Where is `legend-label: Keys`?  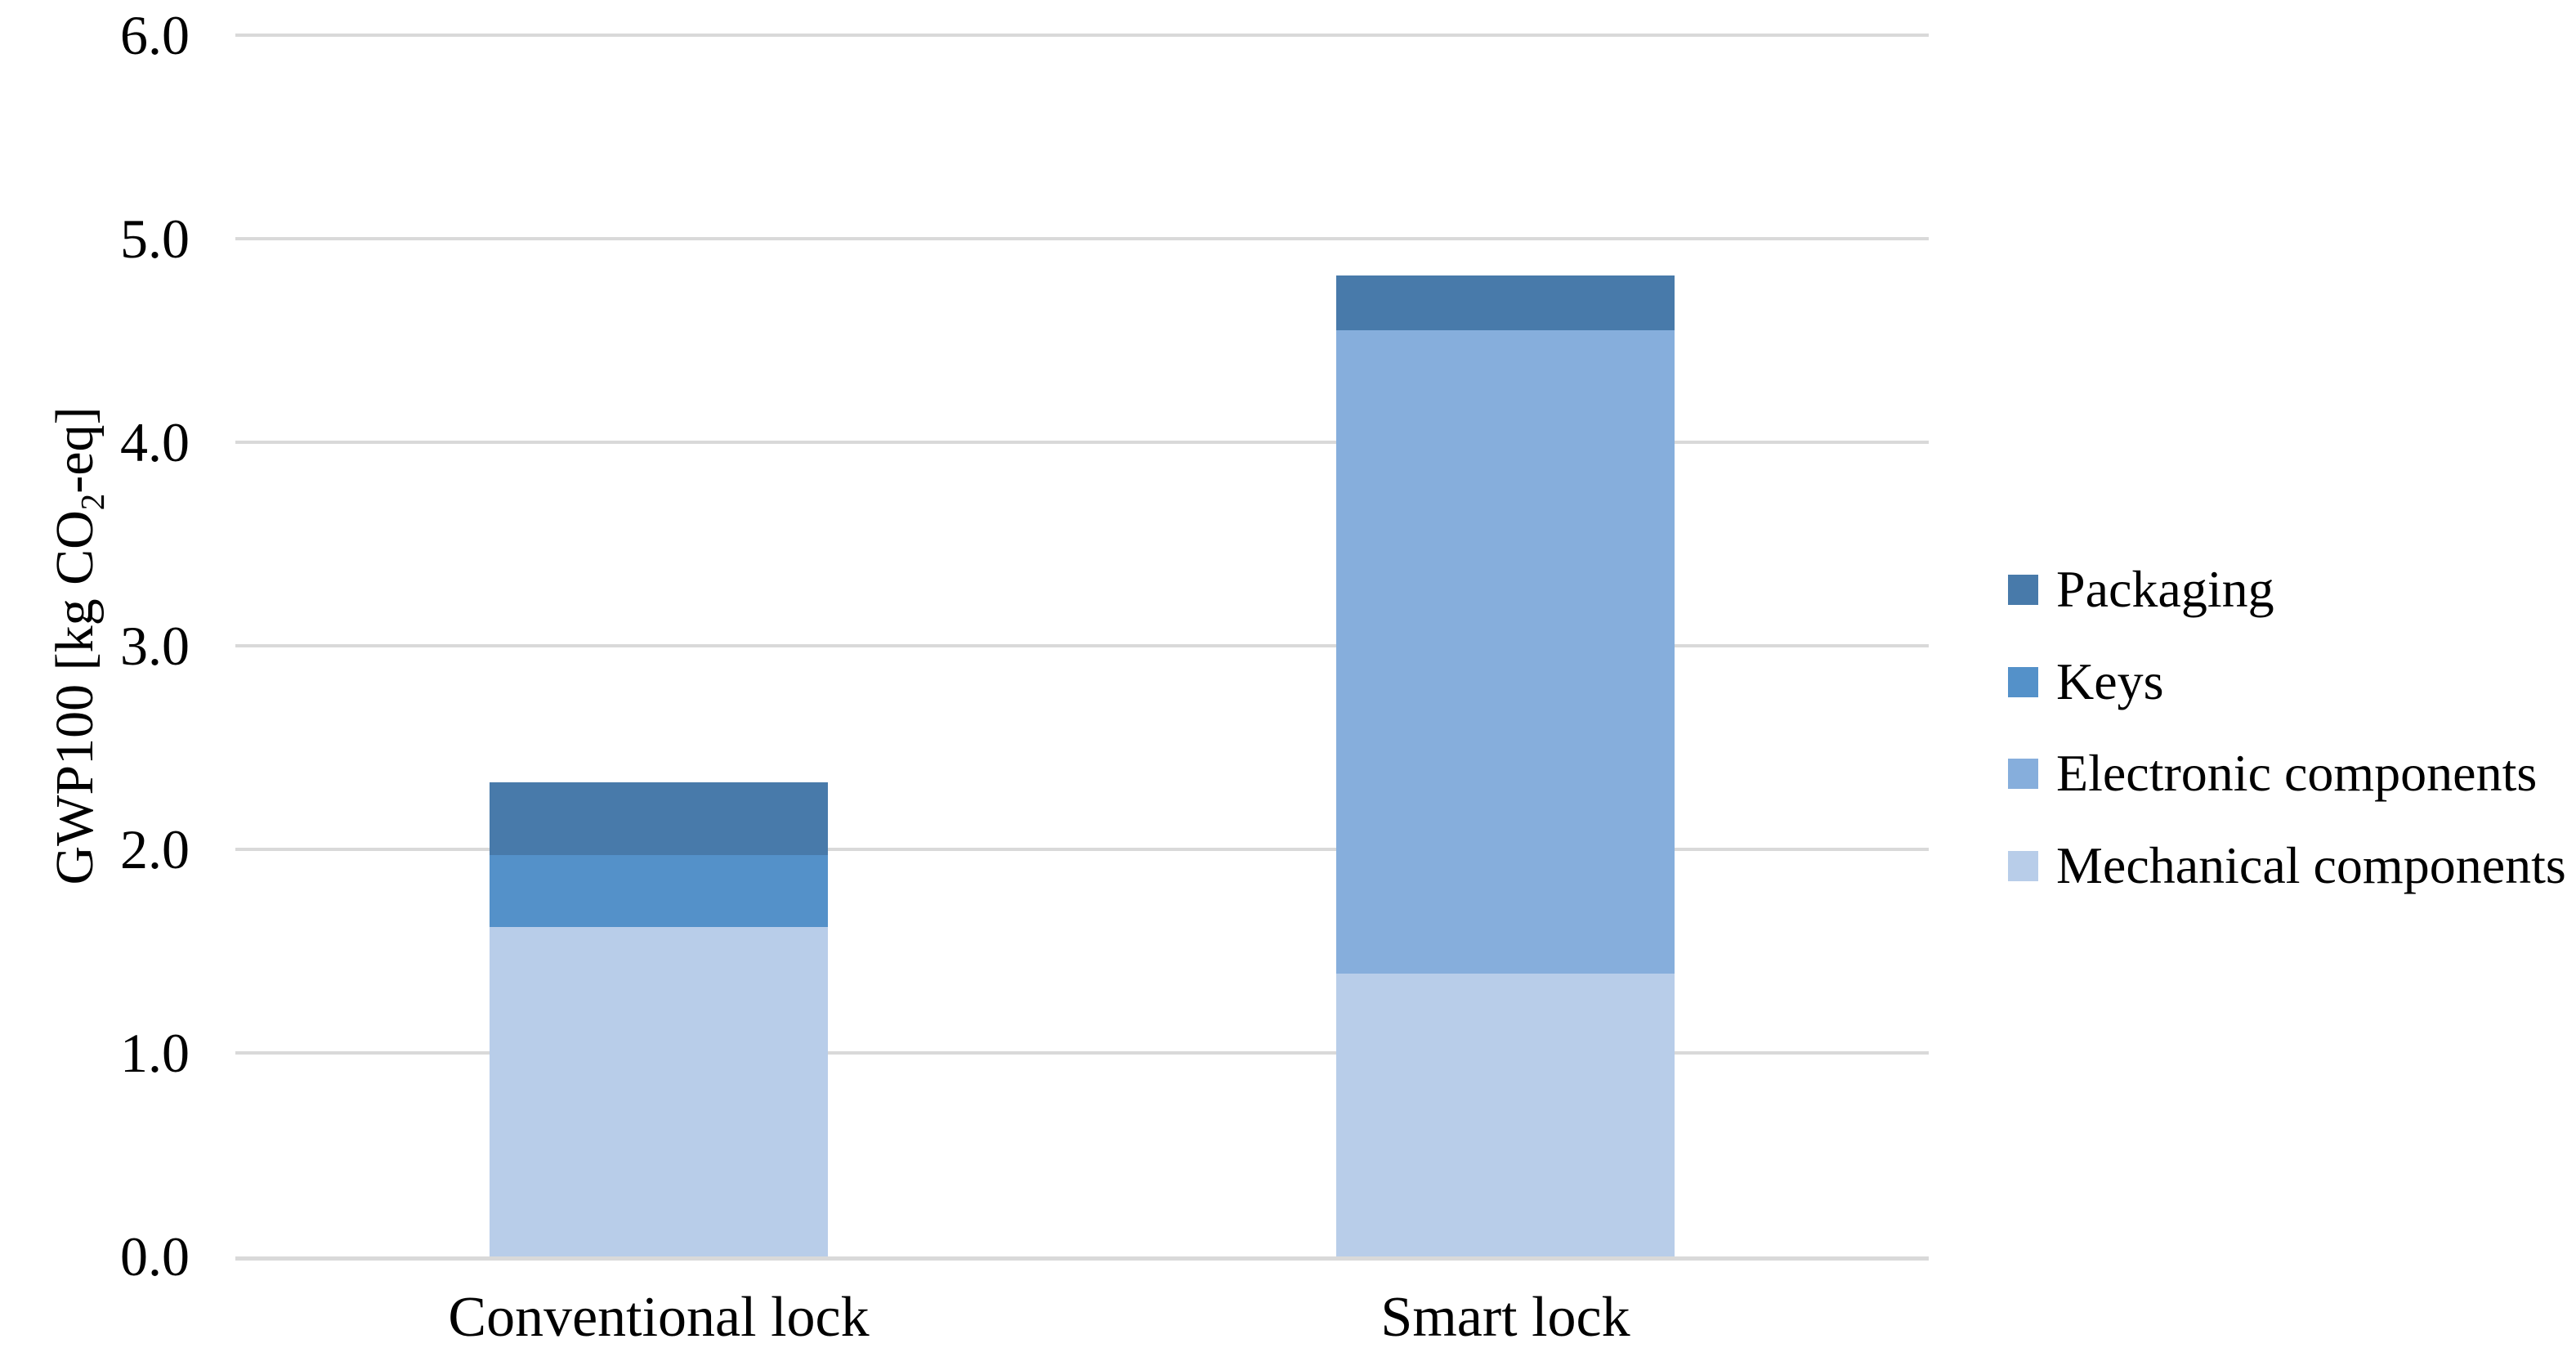
legend-label: Keys is located at coordinates (2110, 681).